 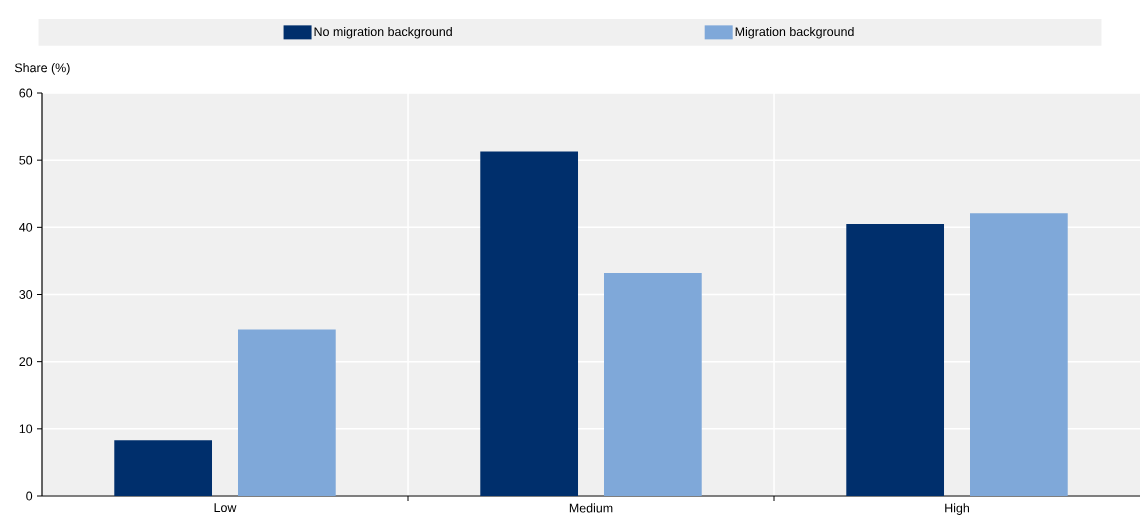 I want to click on y-tick-label: 60, so click(x=26, y=93).